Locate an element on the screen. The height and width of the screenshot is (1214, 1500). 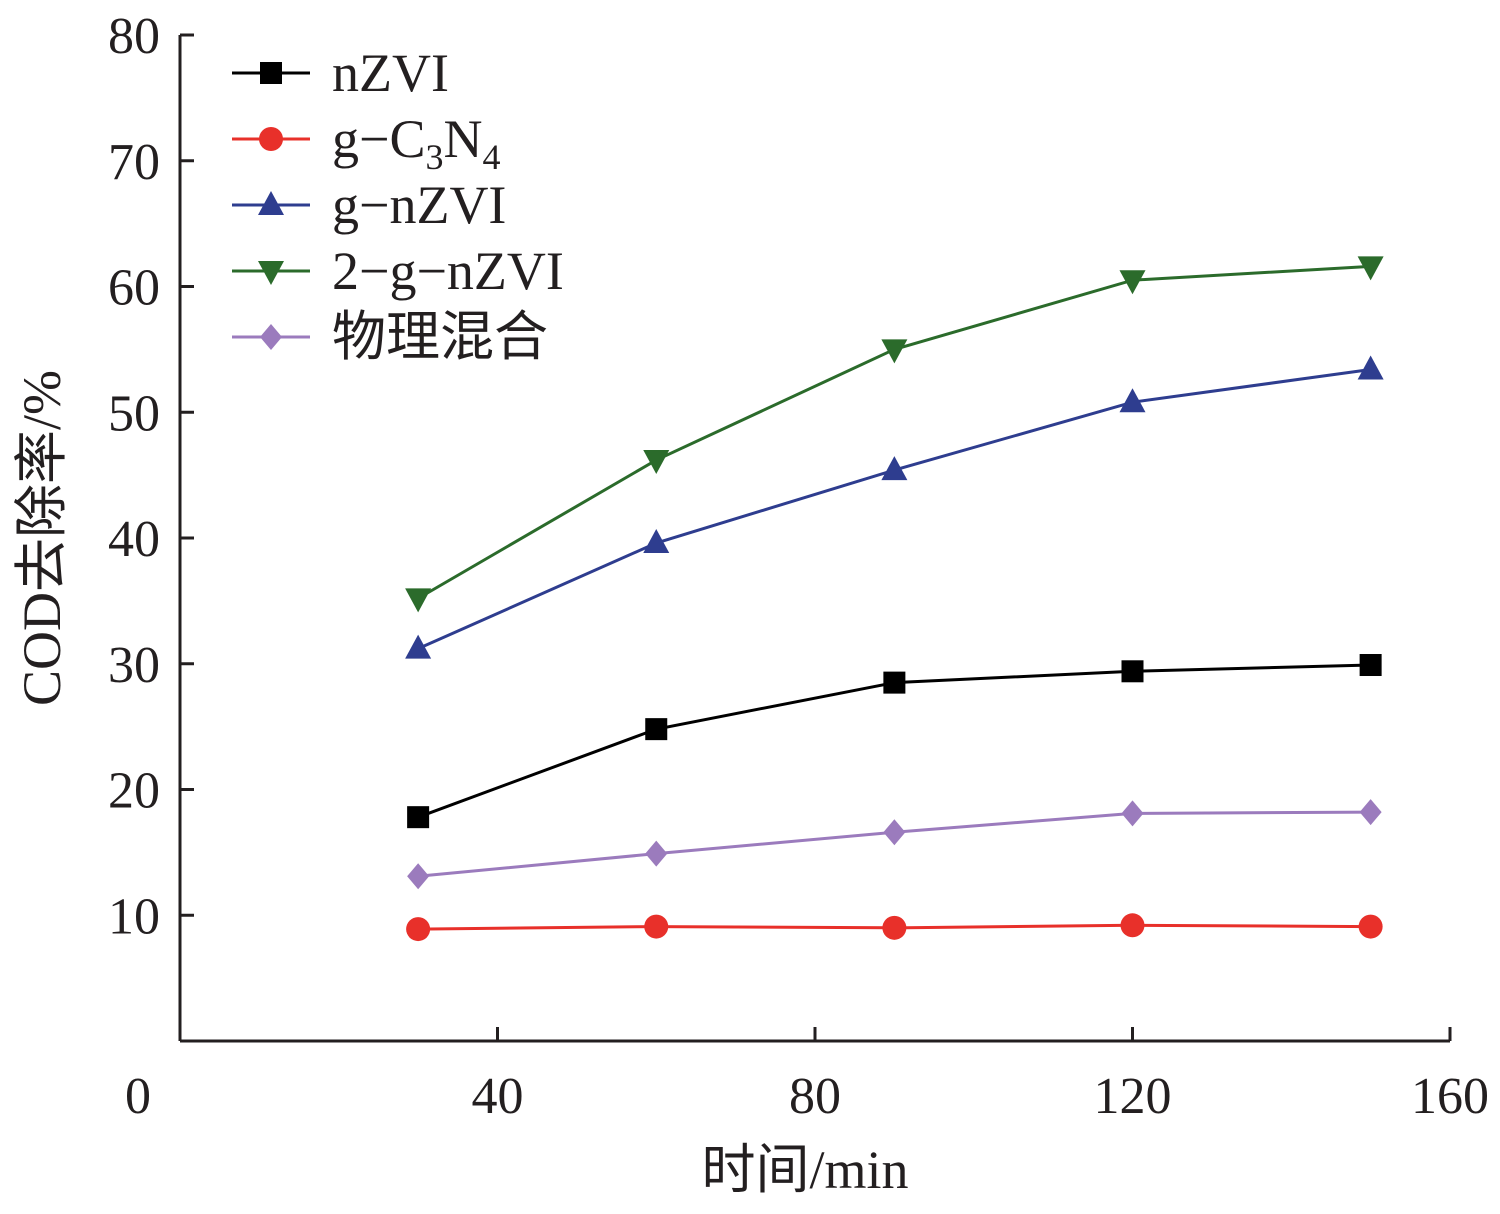
series-line is located at coordinates (894, 509).